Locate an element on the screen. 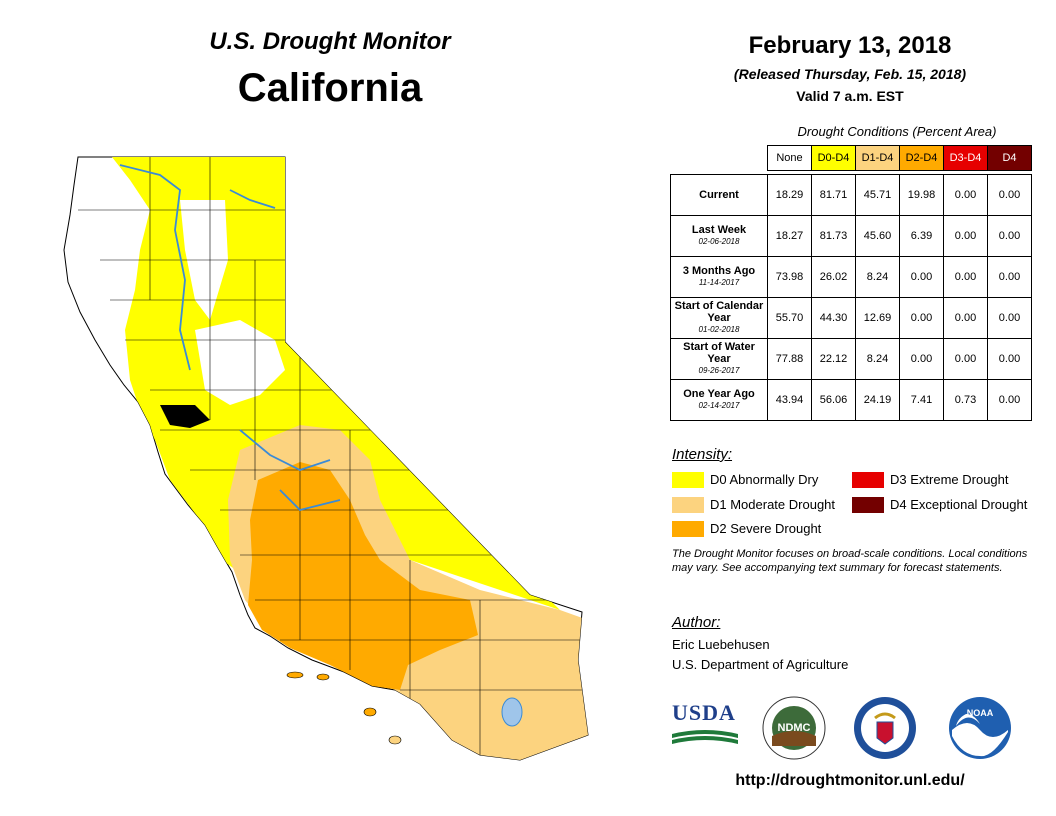 The width and height of the screenshot is (1056, 816). table-cell: 44.30 is located at coordinates (833, 318).